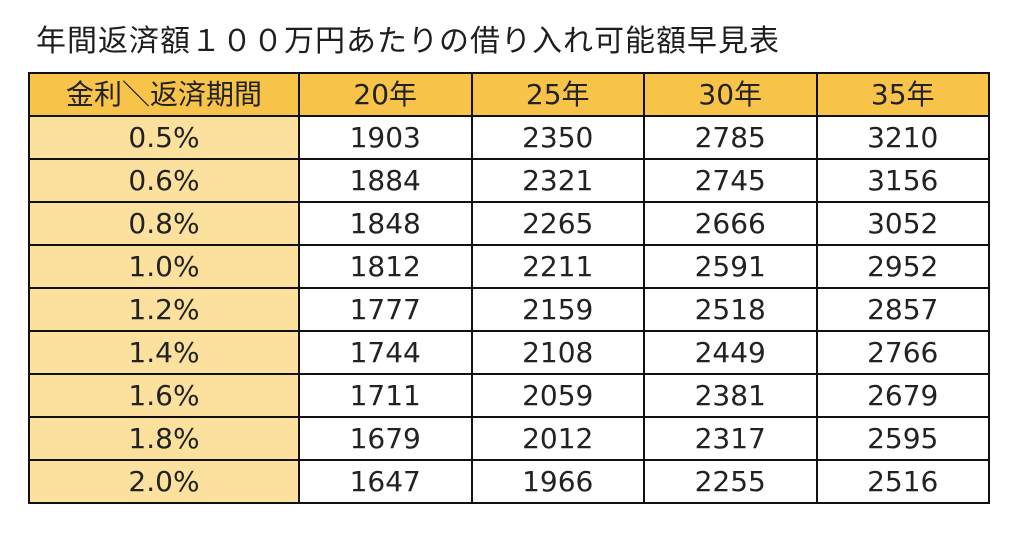 Image resolution: width=1010 pixels, height=534 pixels. Describe the element at coordinates (557, 137) in the screenshot. I see `amount-cell: 2350` at that location.